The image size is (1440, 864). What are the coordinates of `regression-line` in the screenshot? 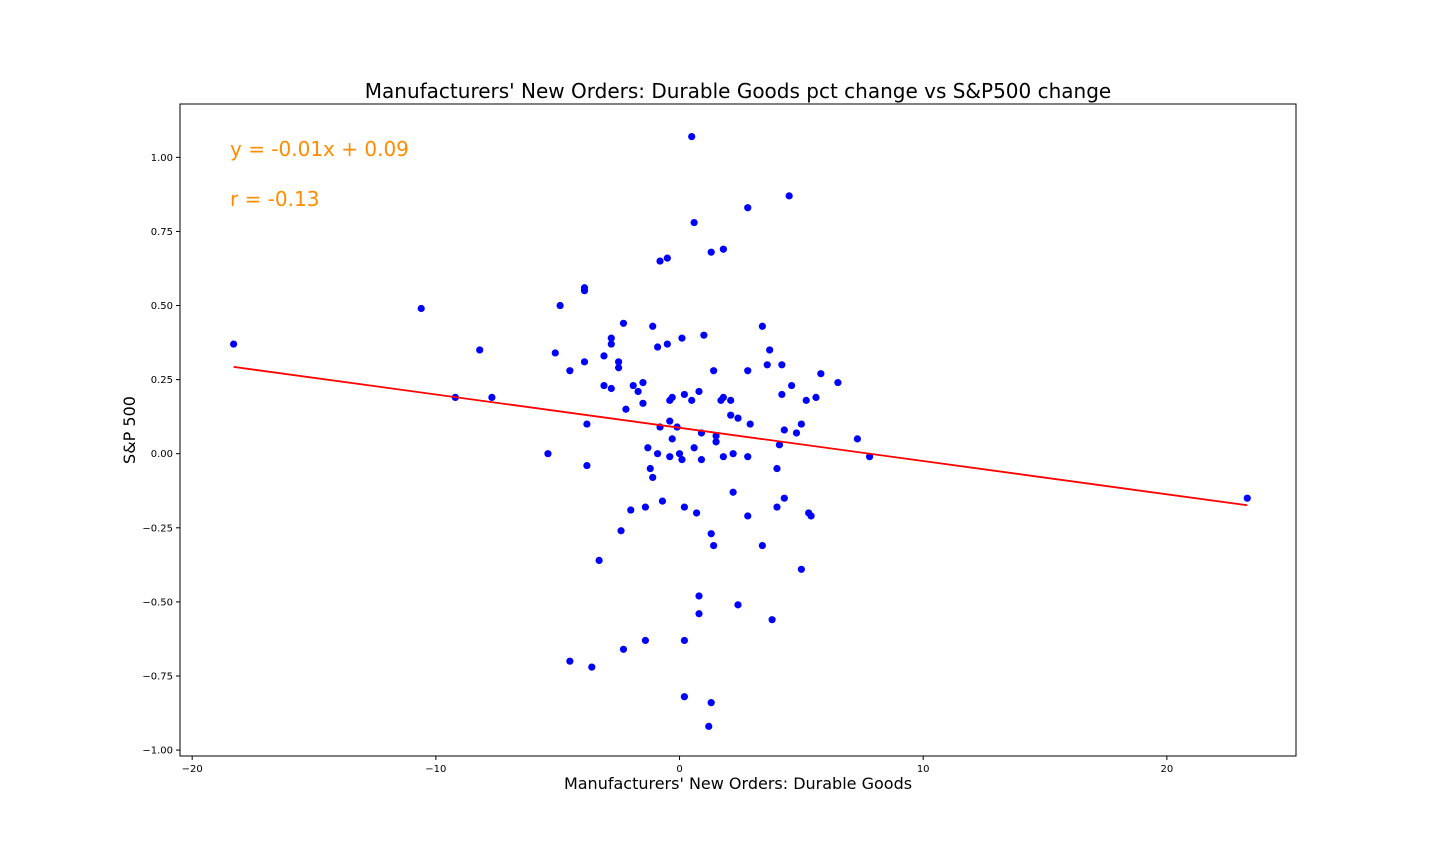 It's located at (740, 436).